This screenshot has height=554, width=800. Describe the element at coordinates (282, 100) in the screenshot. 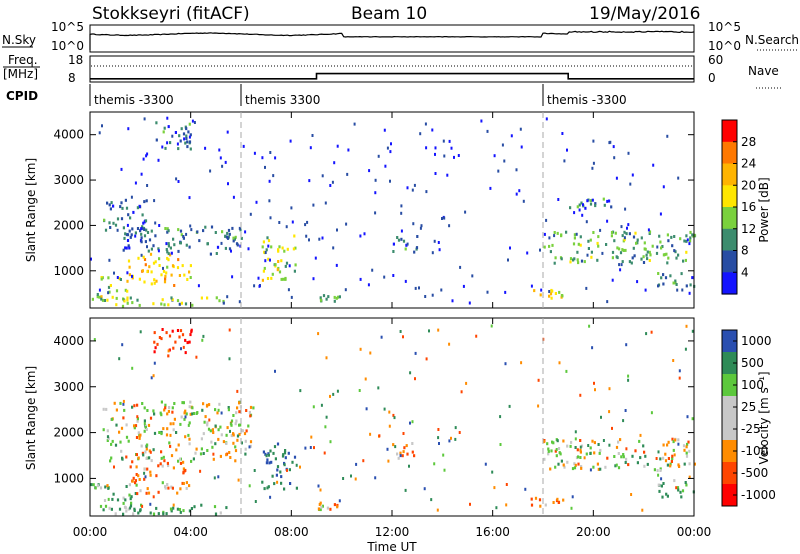

I see `cpid-segment-label: themis 3300` at that location.